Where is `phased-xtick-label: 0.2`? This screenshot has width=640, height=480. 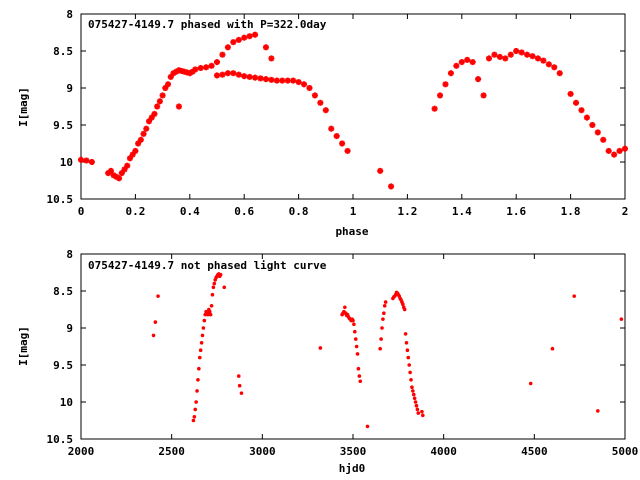
phased-xtick-label: 0.2 is located at coordinates (135, 211).